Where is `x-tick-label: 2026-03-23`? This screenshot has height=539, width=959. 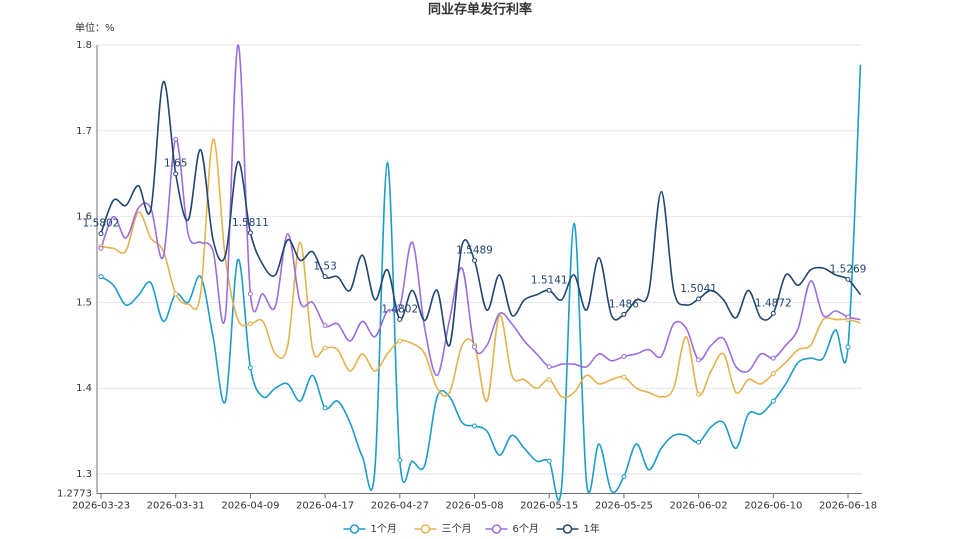 x-tick-label: 2026-03-23 is located at coordinates (101, 506).